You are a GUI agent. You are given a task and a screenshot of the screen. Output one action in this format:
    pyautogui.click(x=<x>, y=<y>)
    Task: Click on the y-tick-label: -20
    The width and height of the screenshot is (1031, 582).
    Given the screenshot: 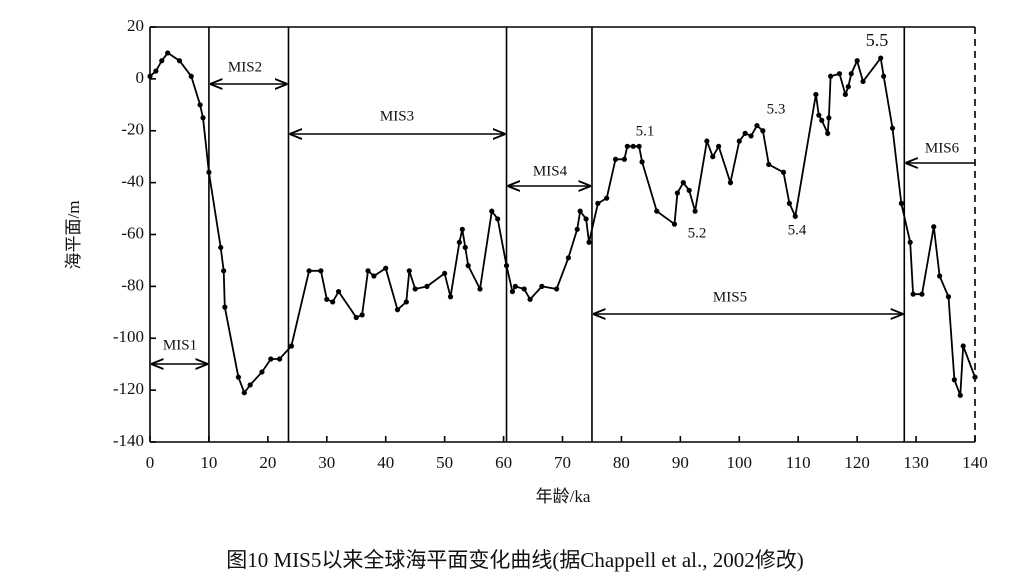 What is the action you would take?
    pyautogui.click(x=132, y=129)
    